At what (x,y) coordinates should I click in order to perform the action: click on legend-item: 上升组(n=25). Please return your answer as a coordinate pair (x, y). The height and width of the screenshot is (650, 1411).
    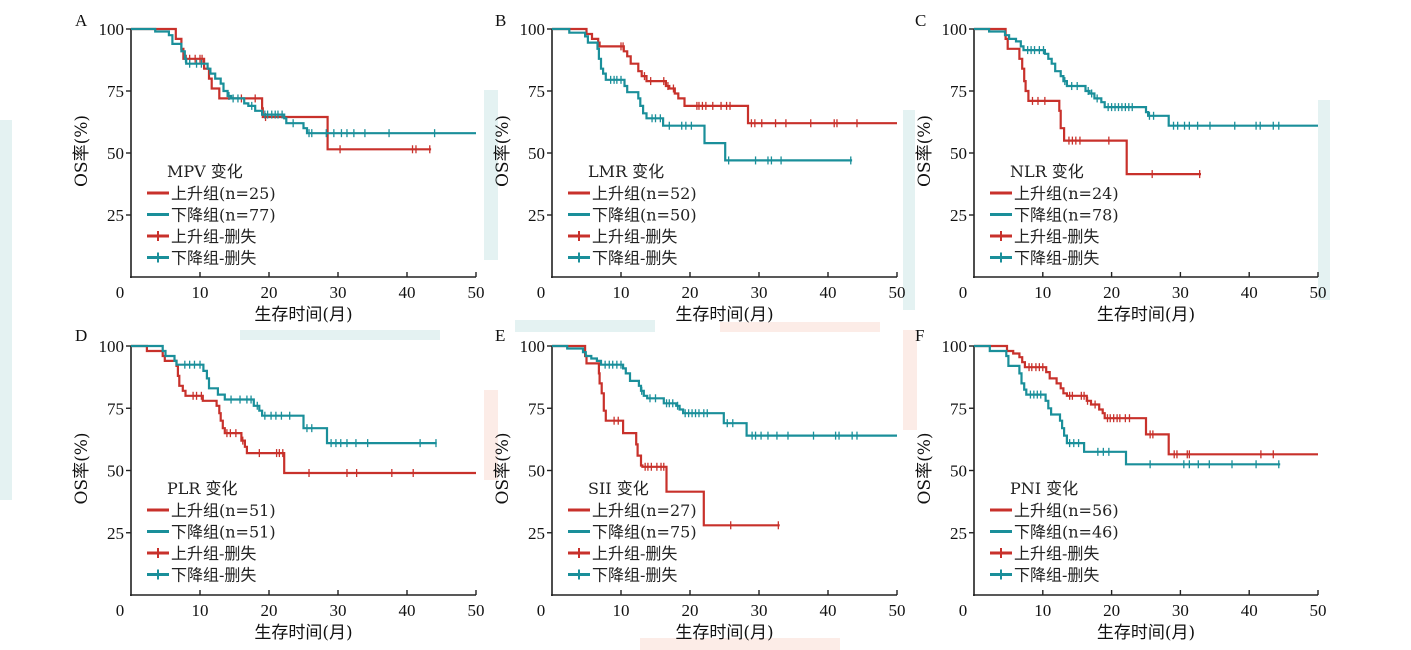
    Looking at the image, I should click on (211, 193).